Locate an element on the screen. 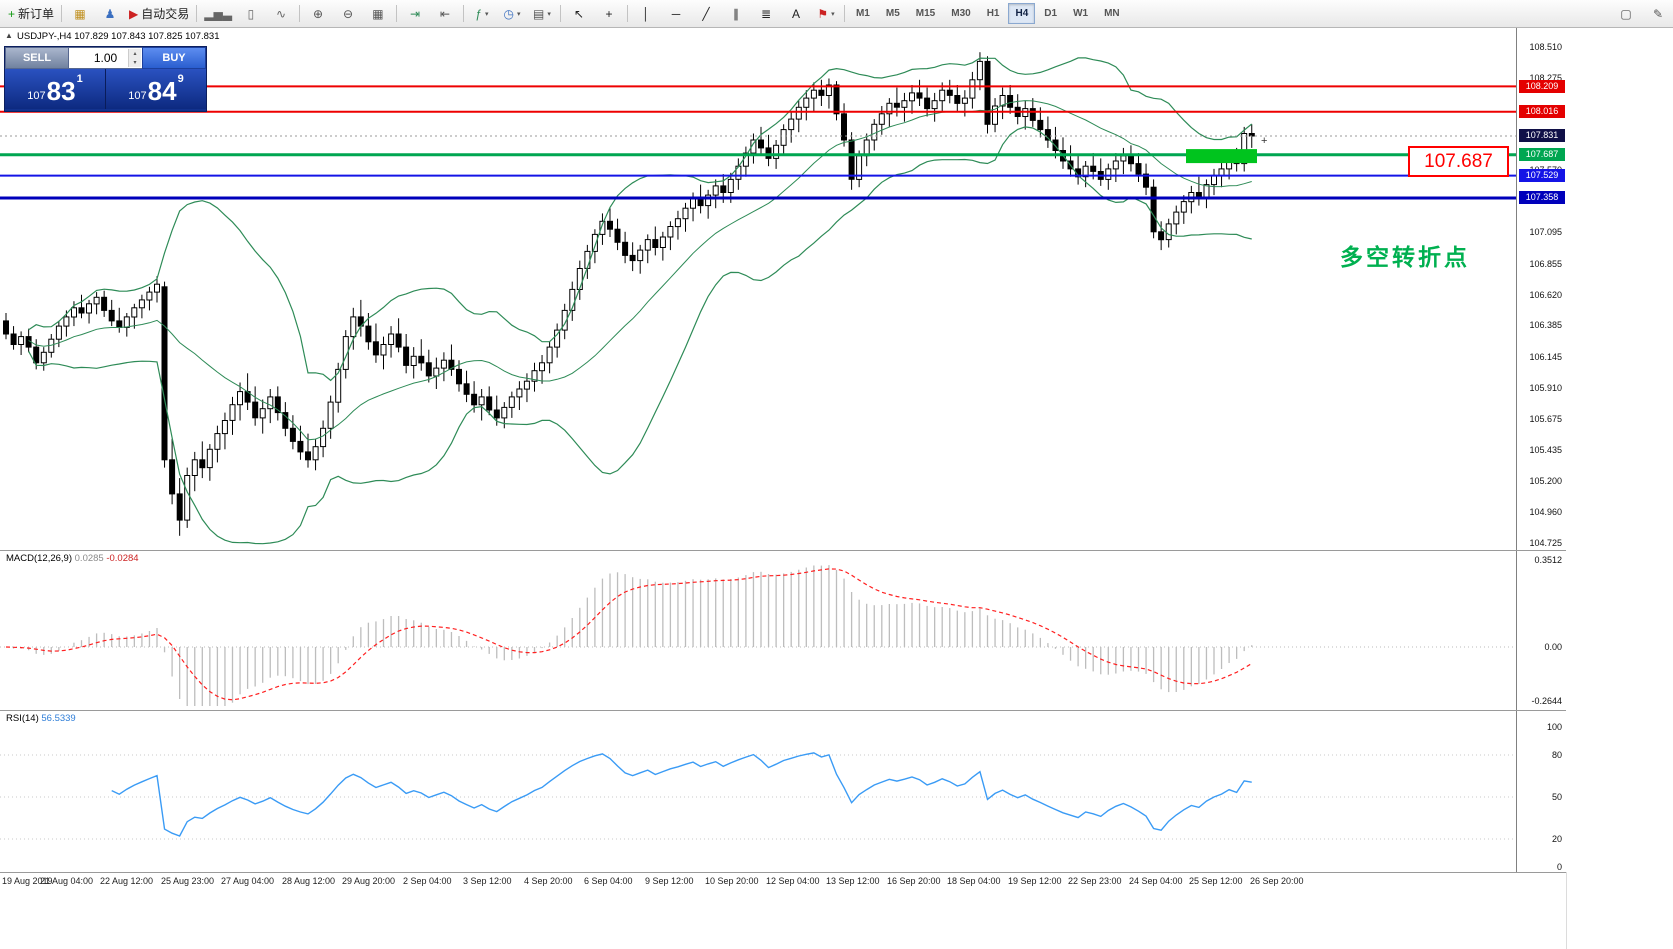 This screenshot has width=1673, height=949. price-axis-label: 108.510 is located at coordinates (1545, 47).